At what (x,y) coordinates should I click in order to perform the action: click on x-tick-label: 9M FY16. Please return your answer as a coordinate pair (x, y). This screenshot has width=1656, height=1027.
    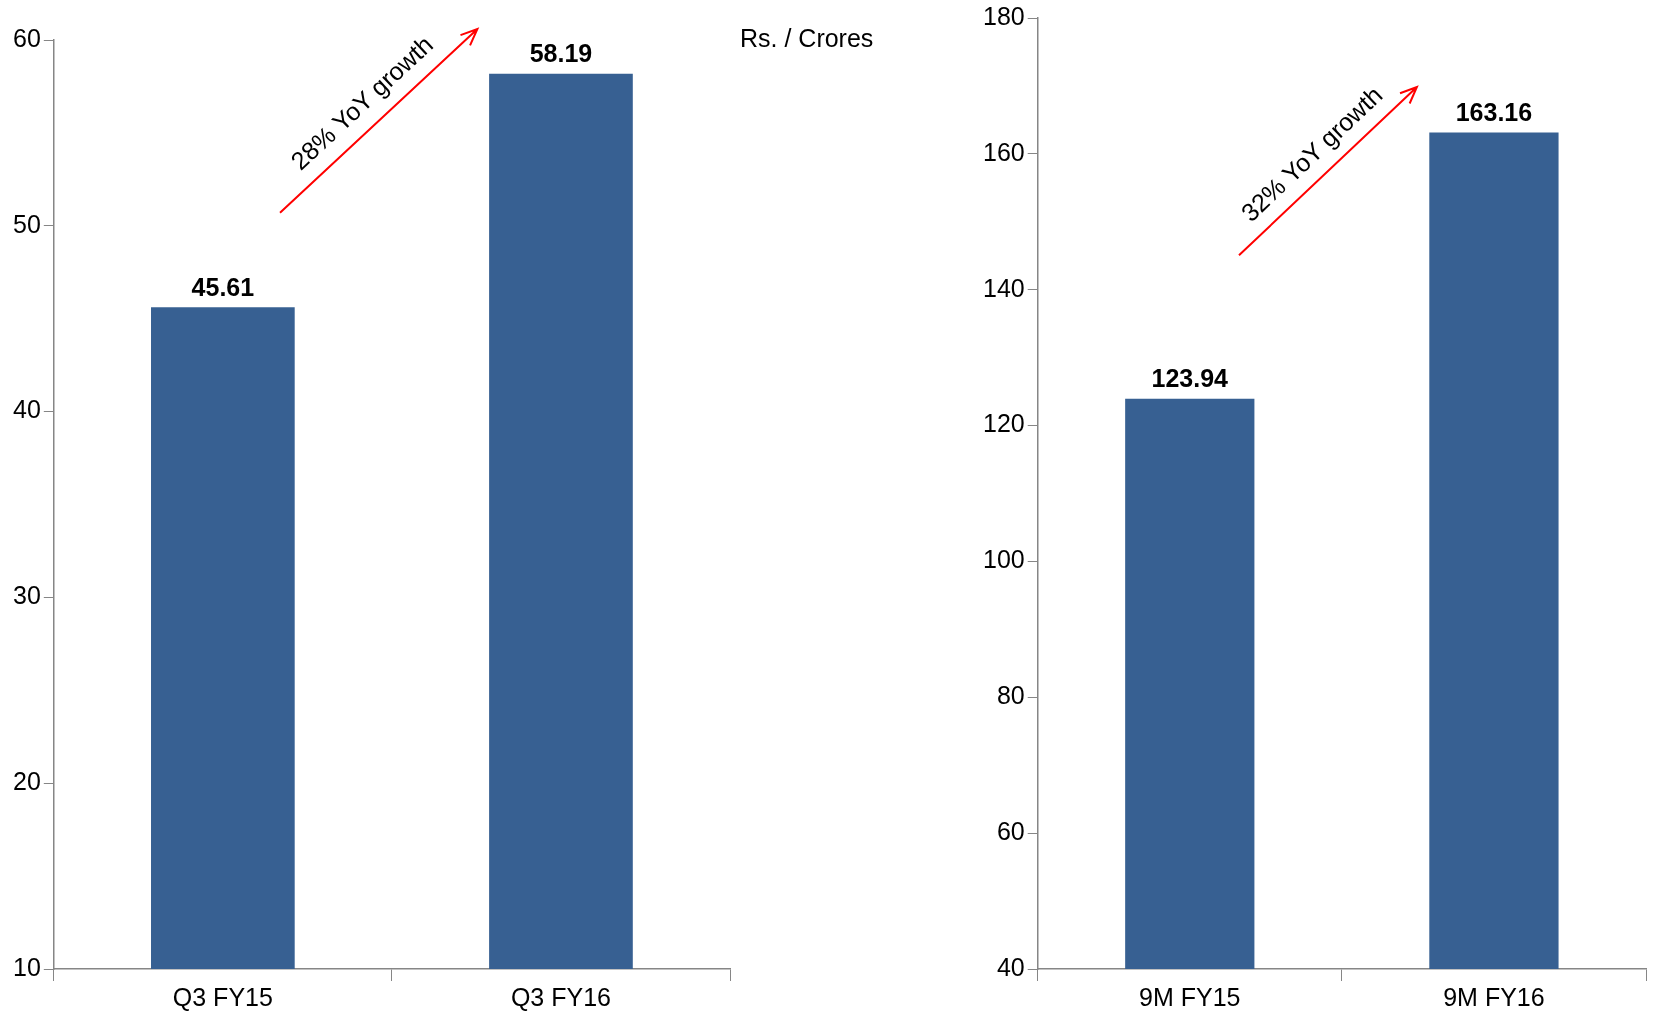
    Looking at the image, I should click on (1494, 996).